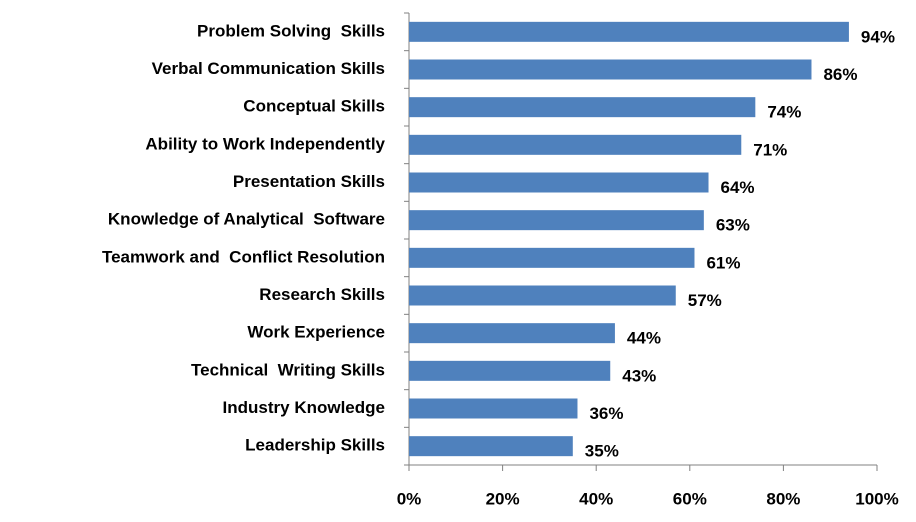 The width and height of the screenshot is (916, 522). What do you see at coordinates (304, 407) in the screenshot?
I see `y-tick-label: Industry Knowledge` at bounding box center [304, 407].